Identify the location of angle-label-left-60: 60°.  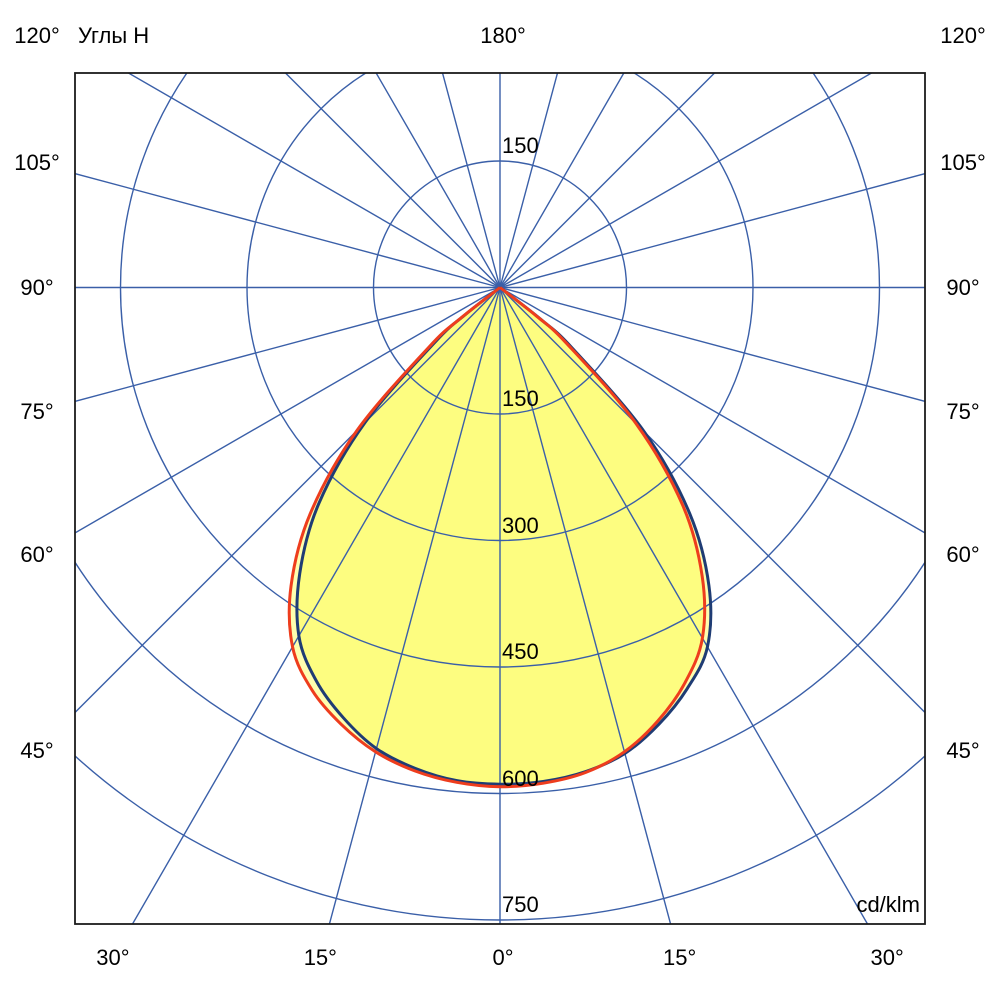
(37, 554).